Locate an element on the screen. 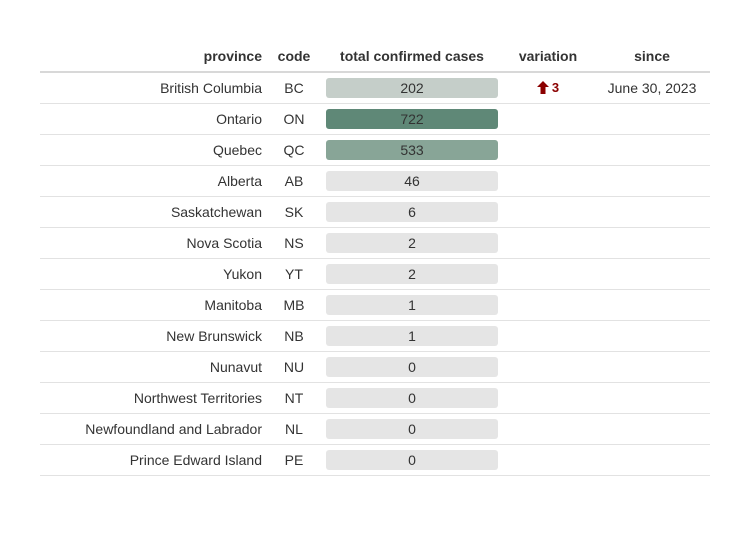 This screenshot has width=750, height=534. table-row: Nunavut NU 0 is located at coordinates (375, 367).